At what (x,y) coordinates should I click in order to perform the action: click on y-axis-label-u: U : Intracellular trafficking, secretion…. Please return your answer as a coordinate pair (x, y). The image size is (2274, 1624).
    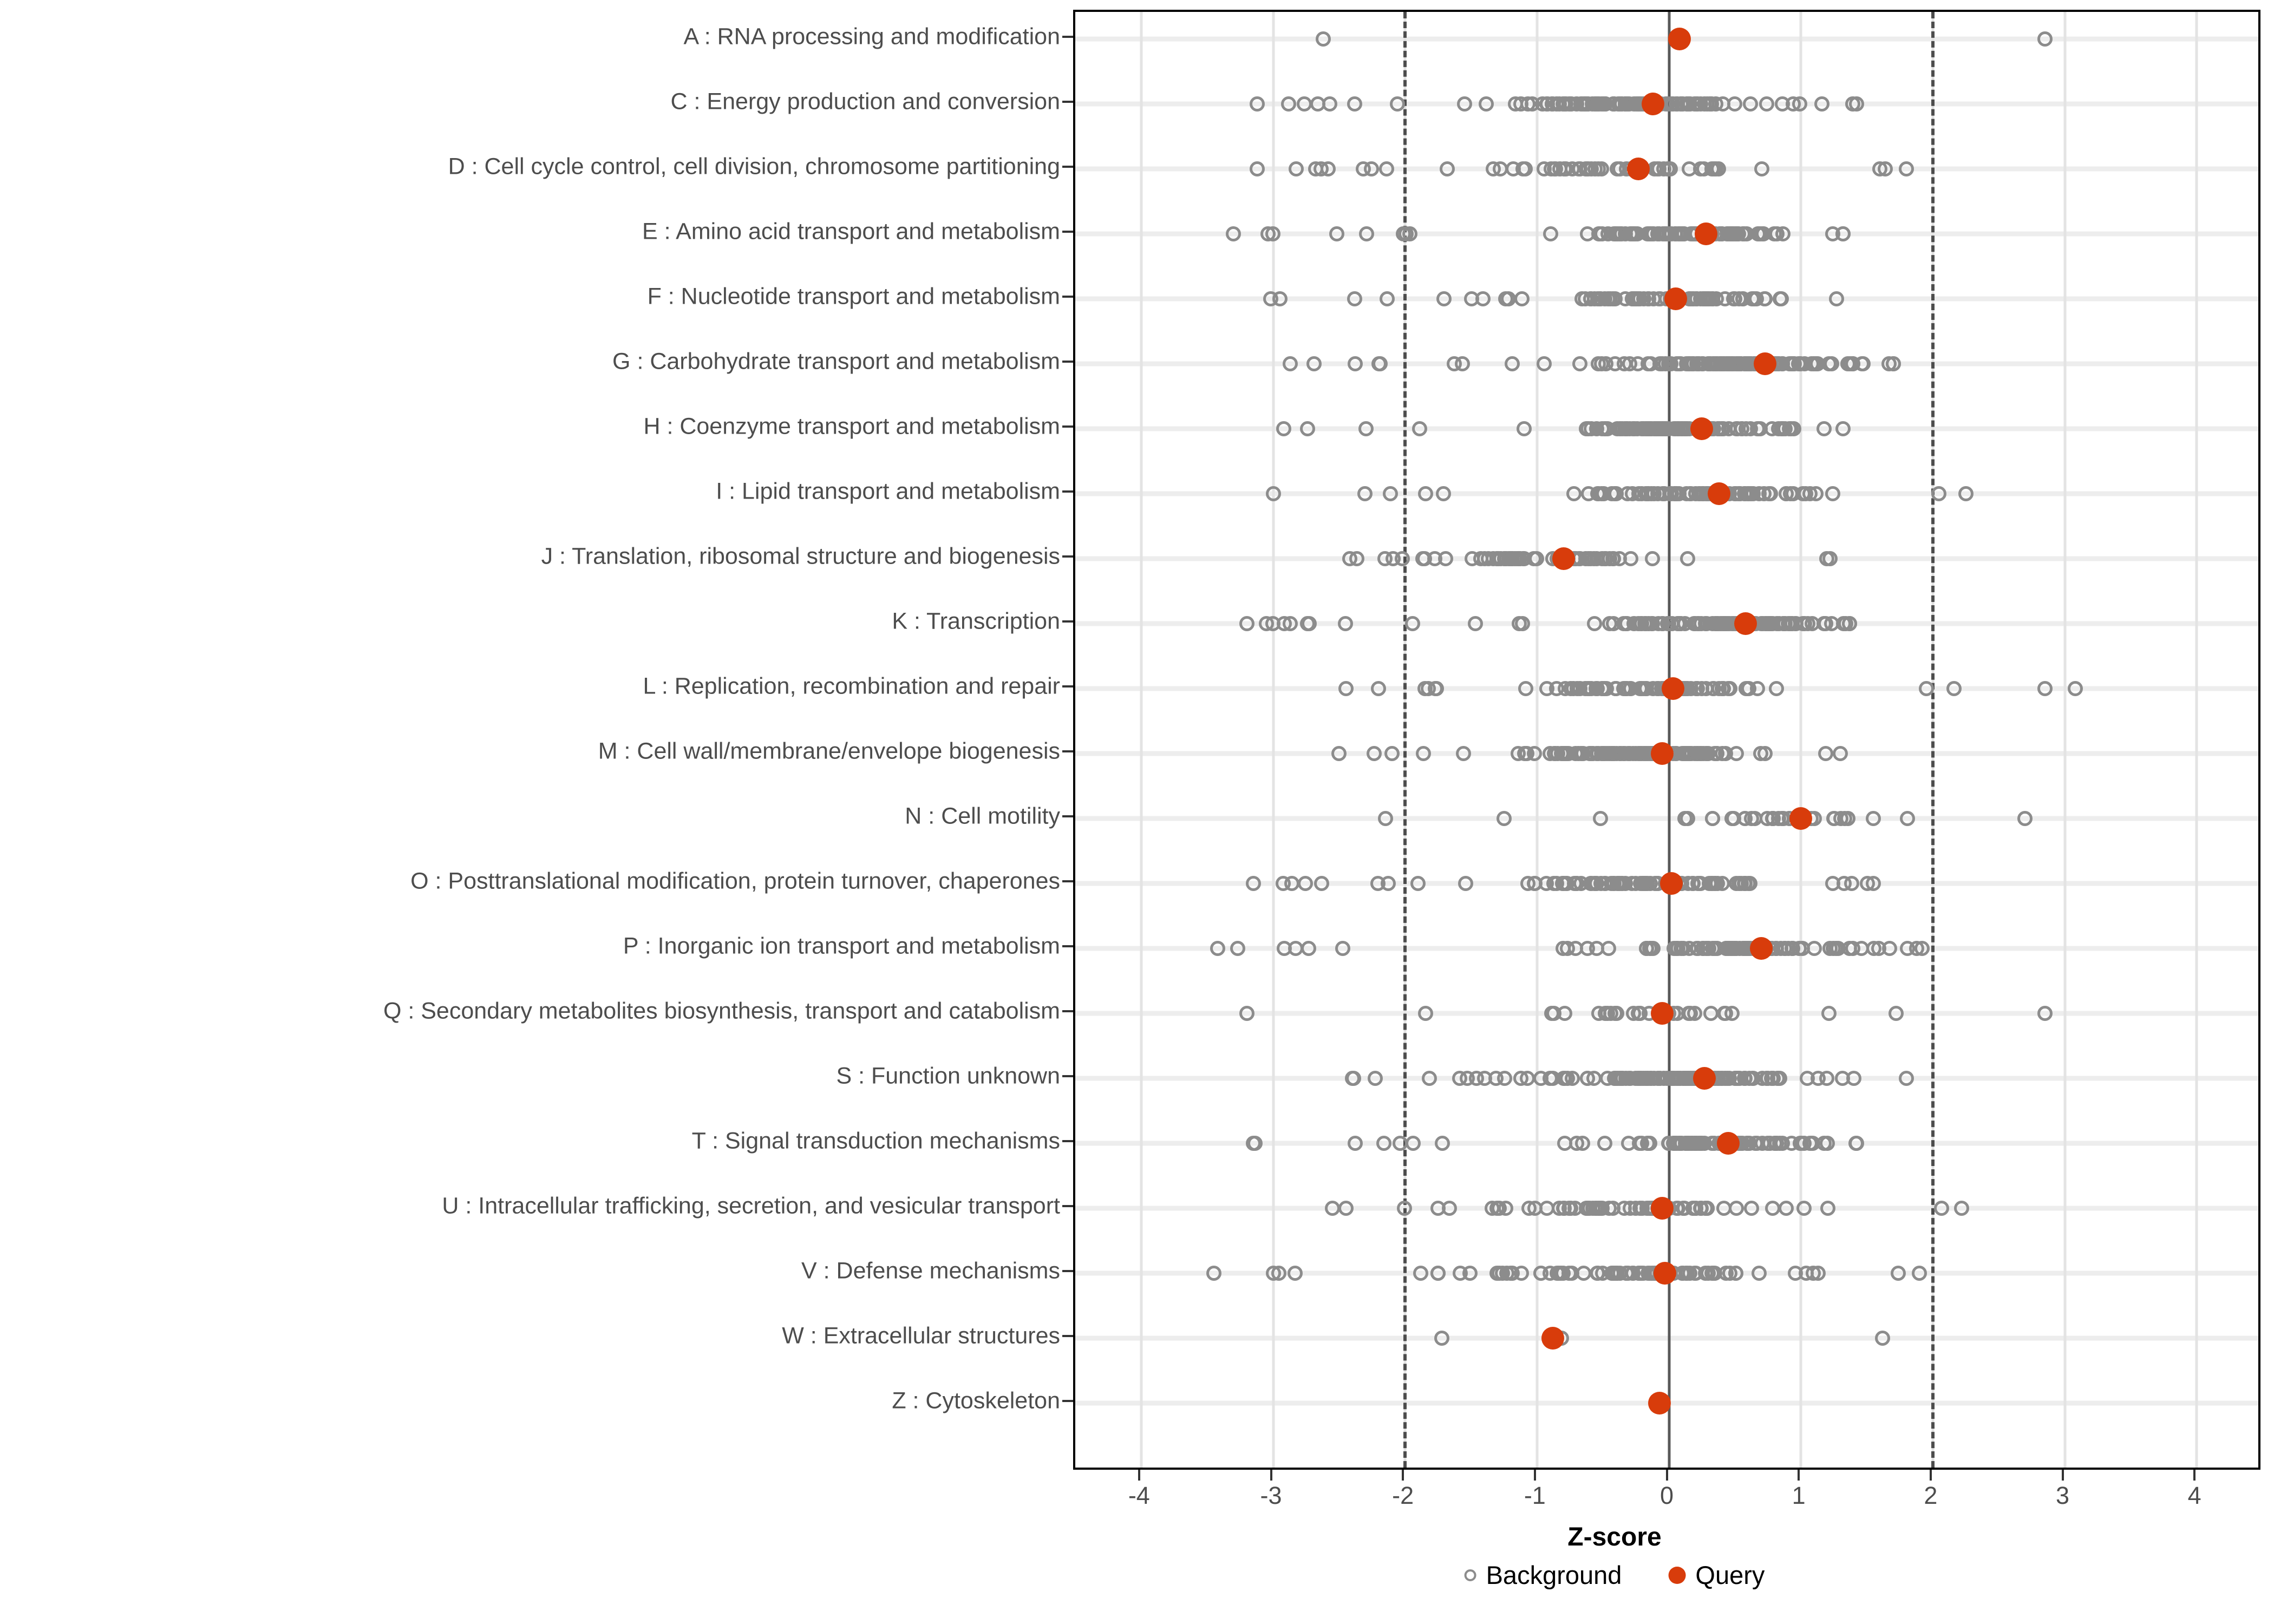
    Looking at the image, I should click on (751, 1206).